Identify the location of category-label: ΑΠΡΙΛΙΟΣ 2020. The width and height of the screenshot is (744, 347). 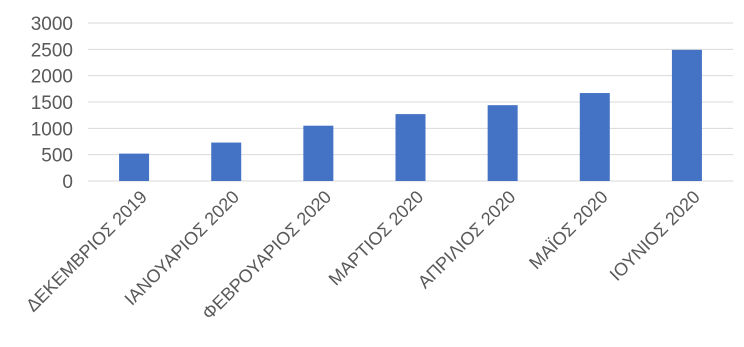
(467, 240).